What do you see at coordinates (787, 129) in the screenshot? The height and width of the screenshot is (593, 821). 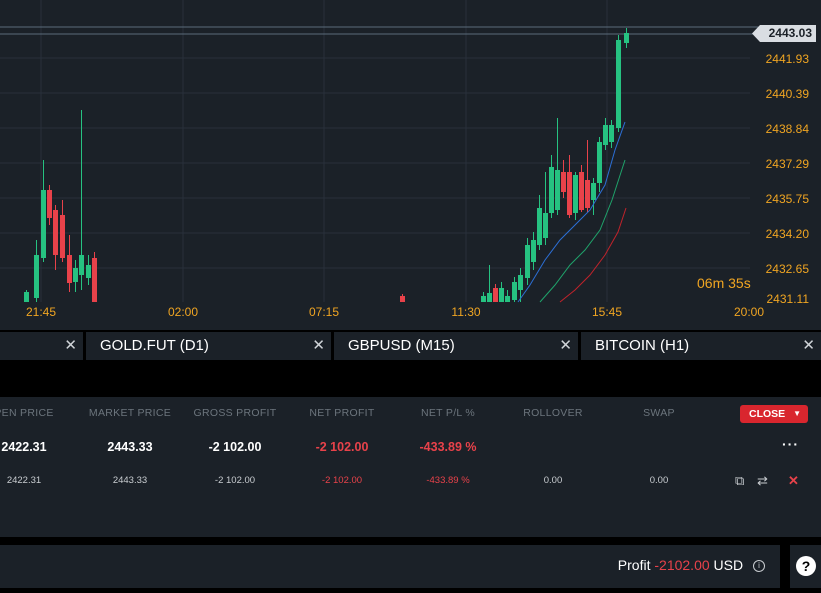 I see `price-axis-label: 2438.84` at bounding box center [787, 129].